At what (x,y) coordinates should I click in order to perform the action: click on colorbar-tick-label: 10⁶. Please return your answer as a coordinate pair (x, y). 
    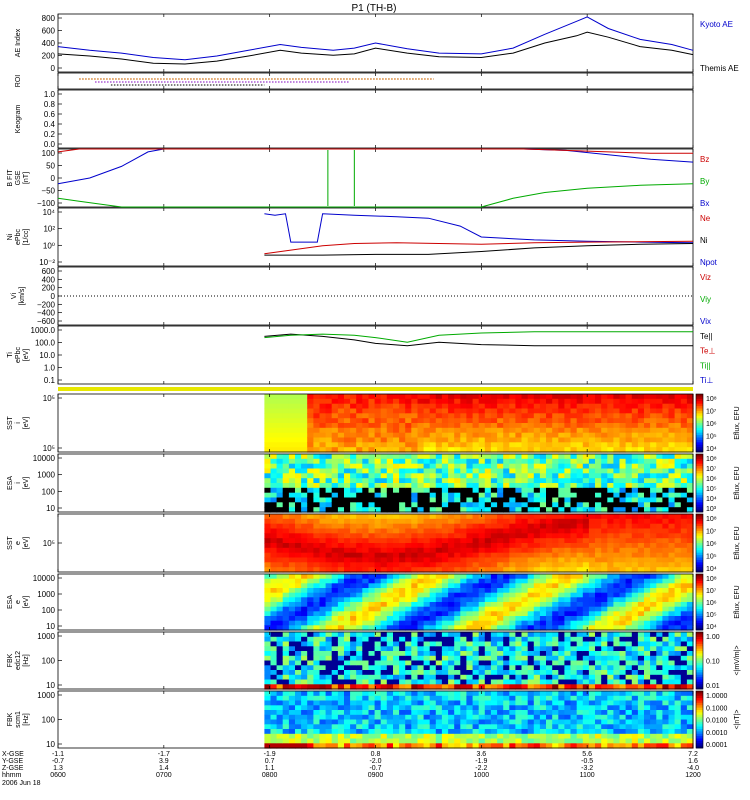
    Looking at the image, I should click on (711, 479).